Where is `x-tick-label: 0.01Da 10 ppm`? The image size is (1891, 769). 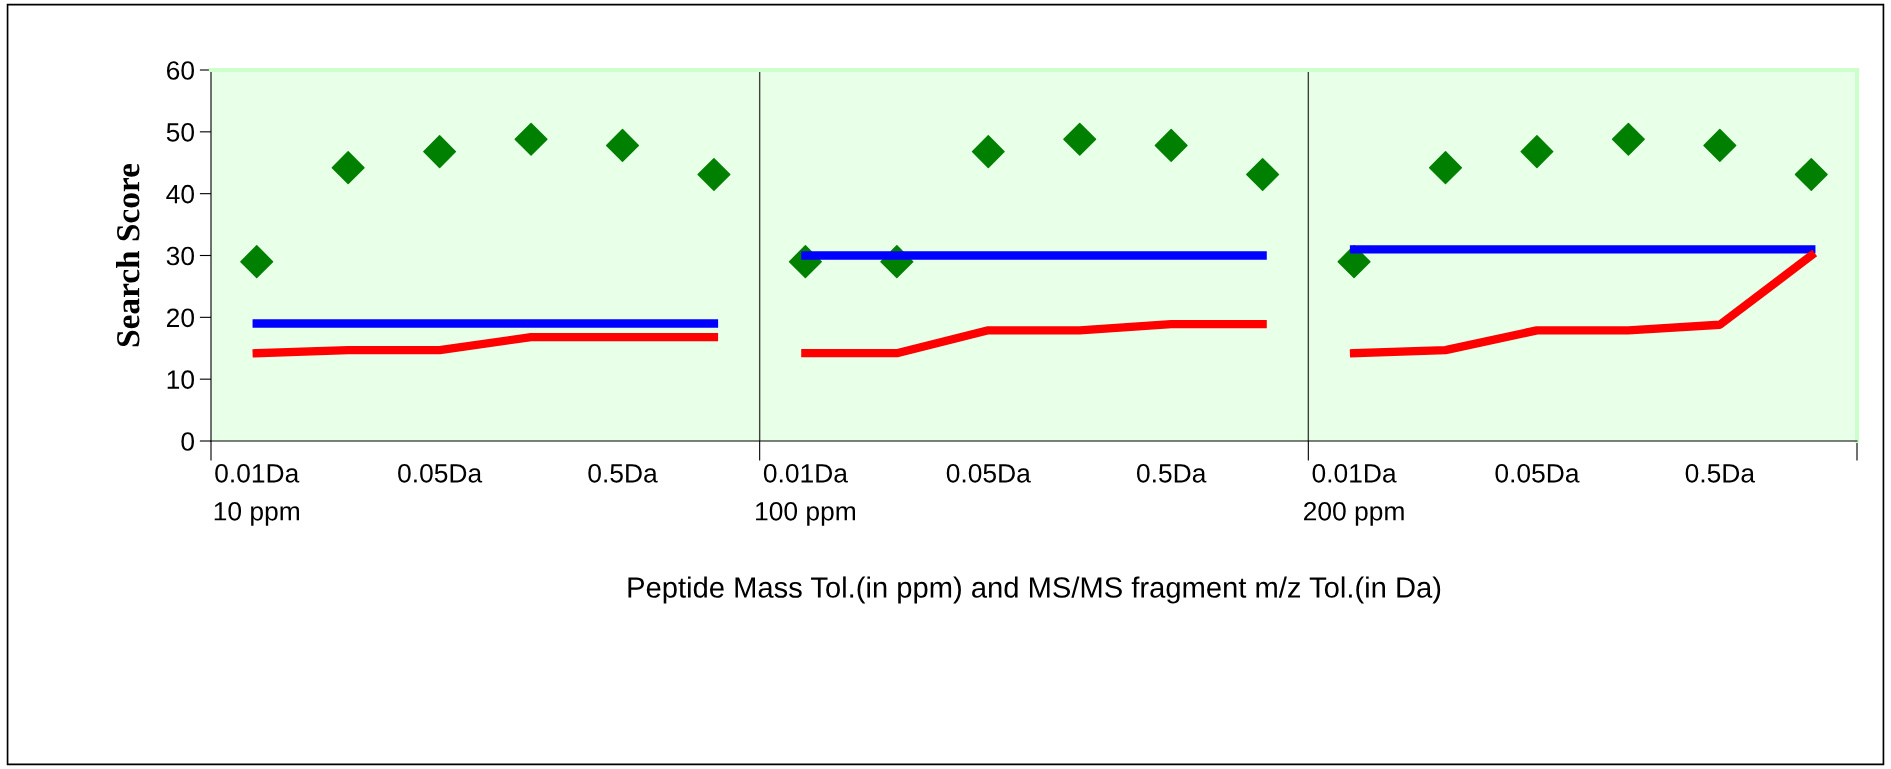
x-tick-label: 0.01Da 10 ppm is located at coordinates (257, 494).